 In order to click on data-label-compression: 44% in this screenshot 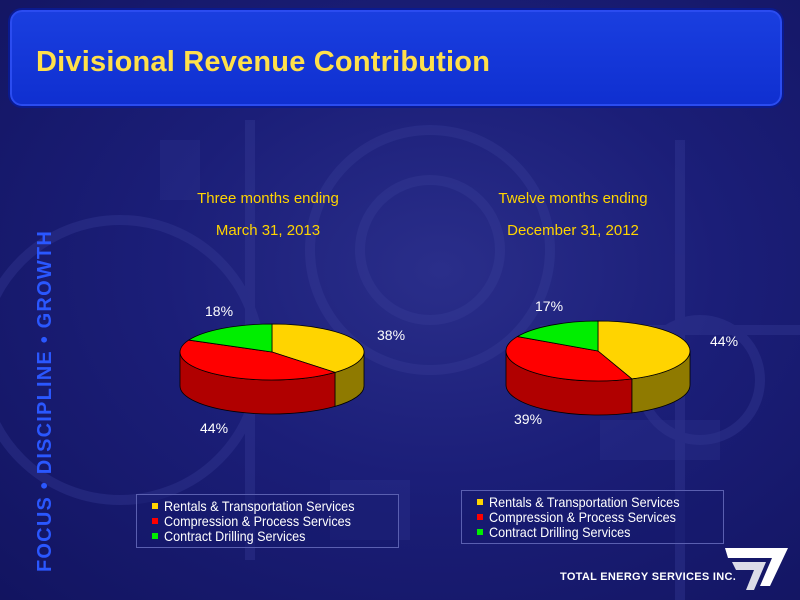, I will do `click(214, 428)`.